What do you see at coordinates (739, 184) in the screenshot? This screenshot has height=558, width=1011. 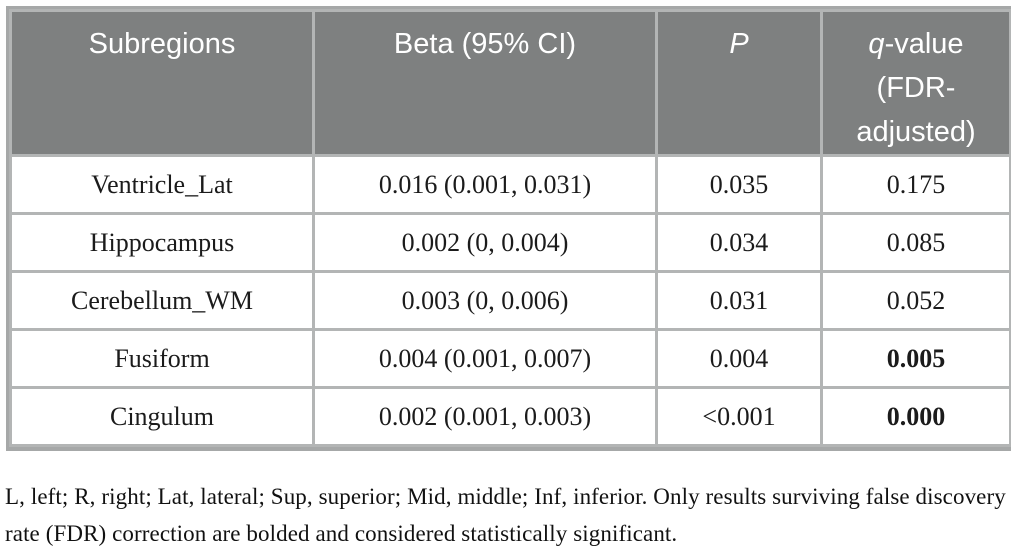 I see `cell-p: 0.035` at bounding box center [739, 184].